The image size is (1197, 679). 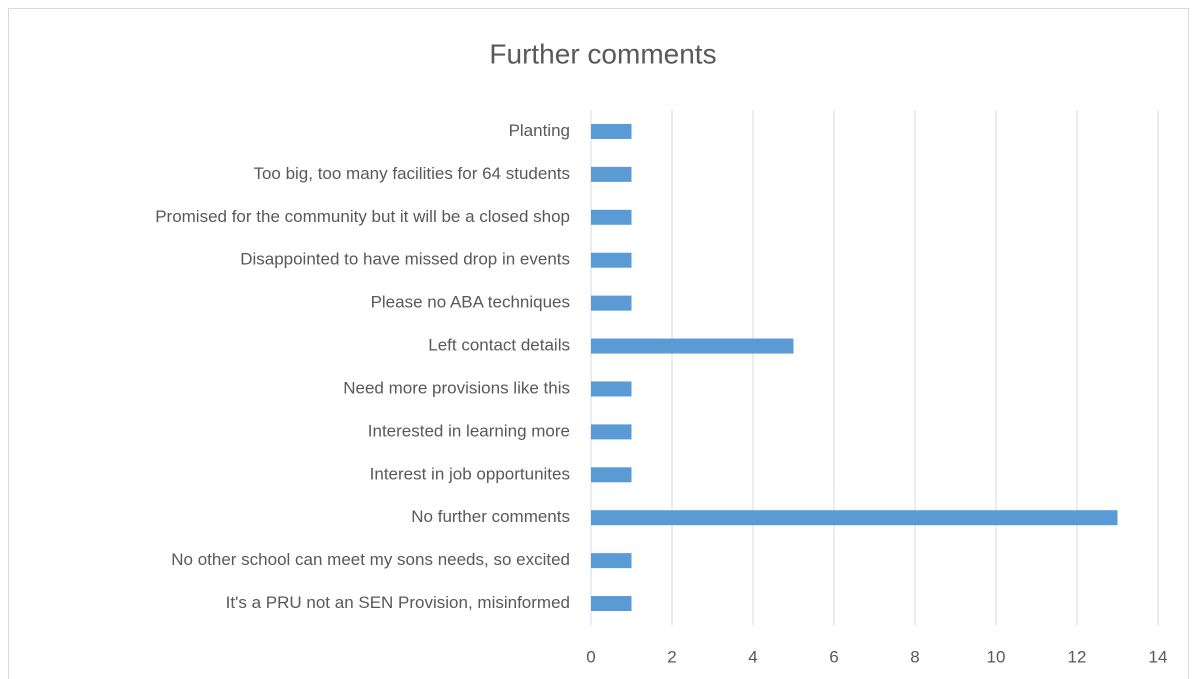 What do you see at coordinates (469, 430) in the screenshot?
I see `y-tick-label: Interested in learning more` at bounding box center [469, 430].